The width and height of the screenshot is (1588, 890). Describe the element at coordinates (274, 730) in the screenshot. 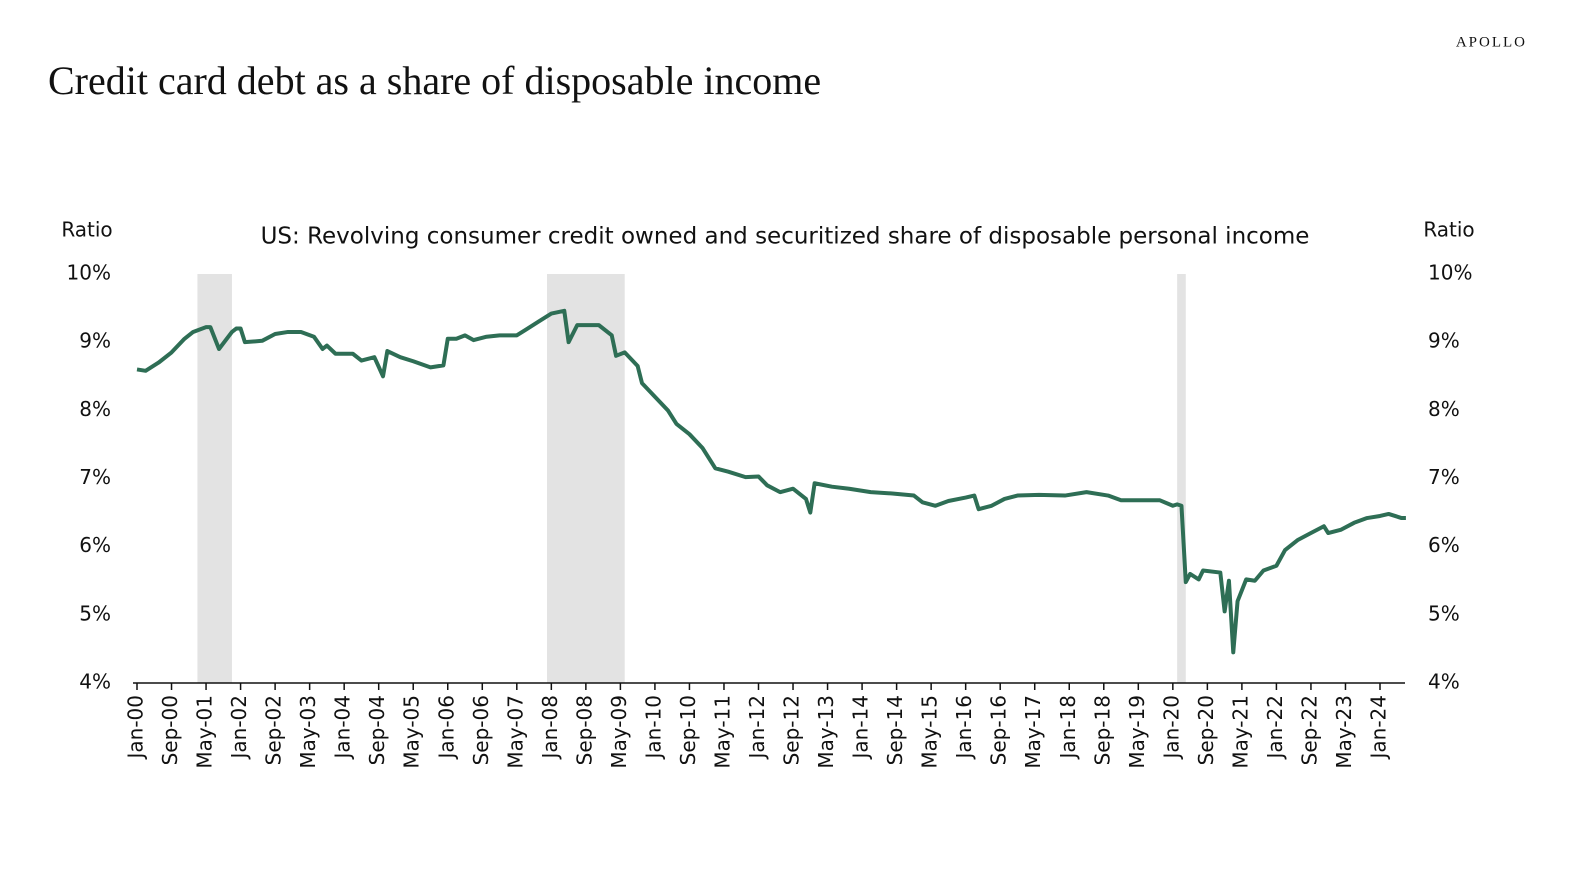

I see `x-tick-label: Sep-02` at that location.